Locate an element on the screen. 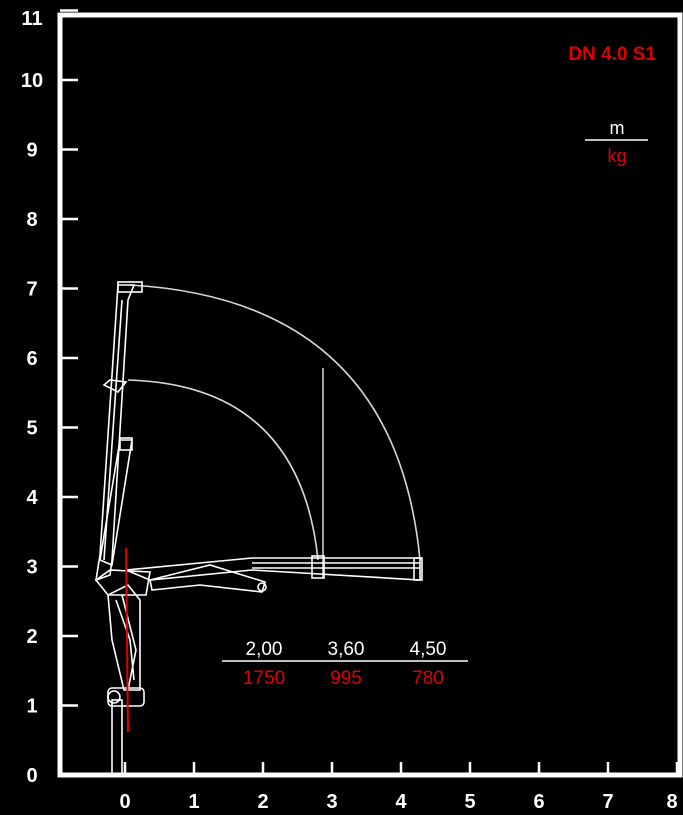 This screenshot has width=683, height=815. crane-mast is located at coordinates (124, 637).